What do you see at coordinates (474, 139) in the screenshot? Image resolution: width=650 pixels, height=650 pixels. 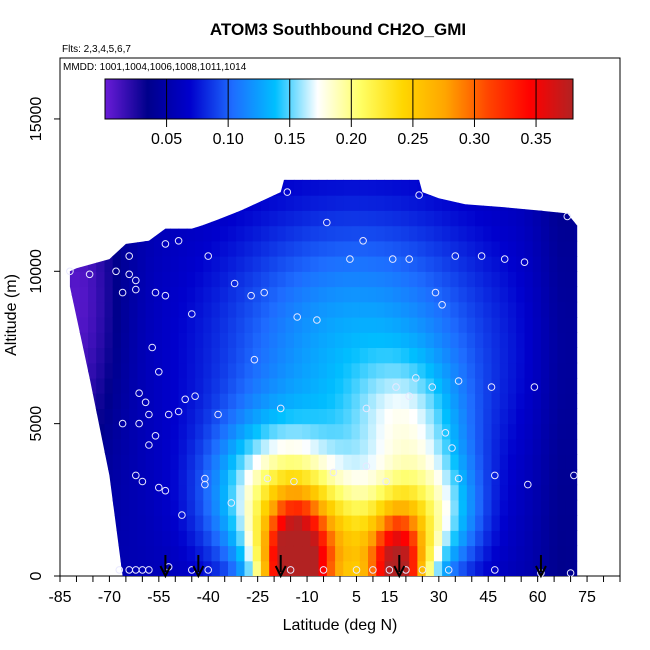 I see `colorbar-tick-label: 0.30` at bounding box center [474, 139].